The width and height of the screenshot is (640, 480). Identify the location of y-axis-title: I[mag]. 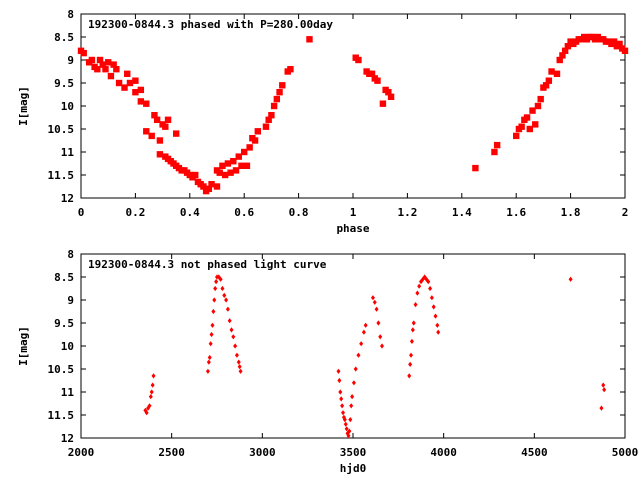
(23, 346).